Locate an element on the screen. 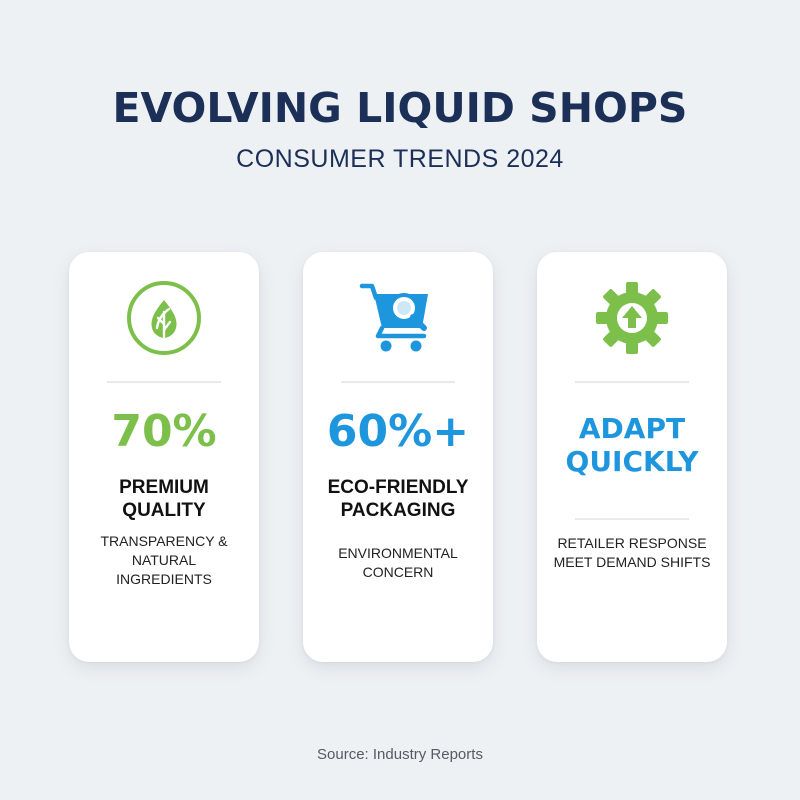 The height and width of the screenshot is (800, 800). trend-label-line: QUALITY is located at coordinates (164, 510).